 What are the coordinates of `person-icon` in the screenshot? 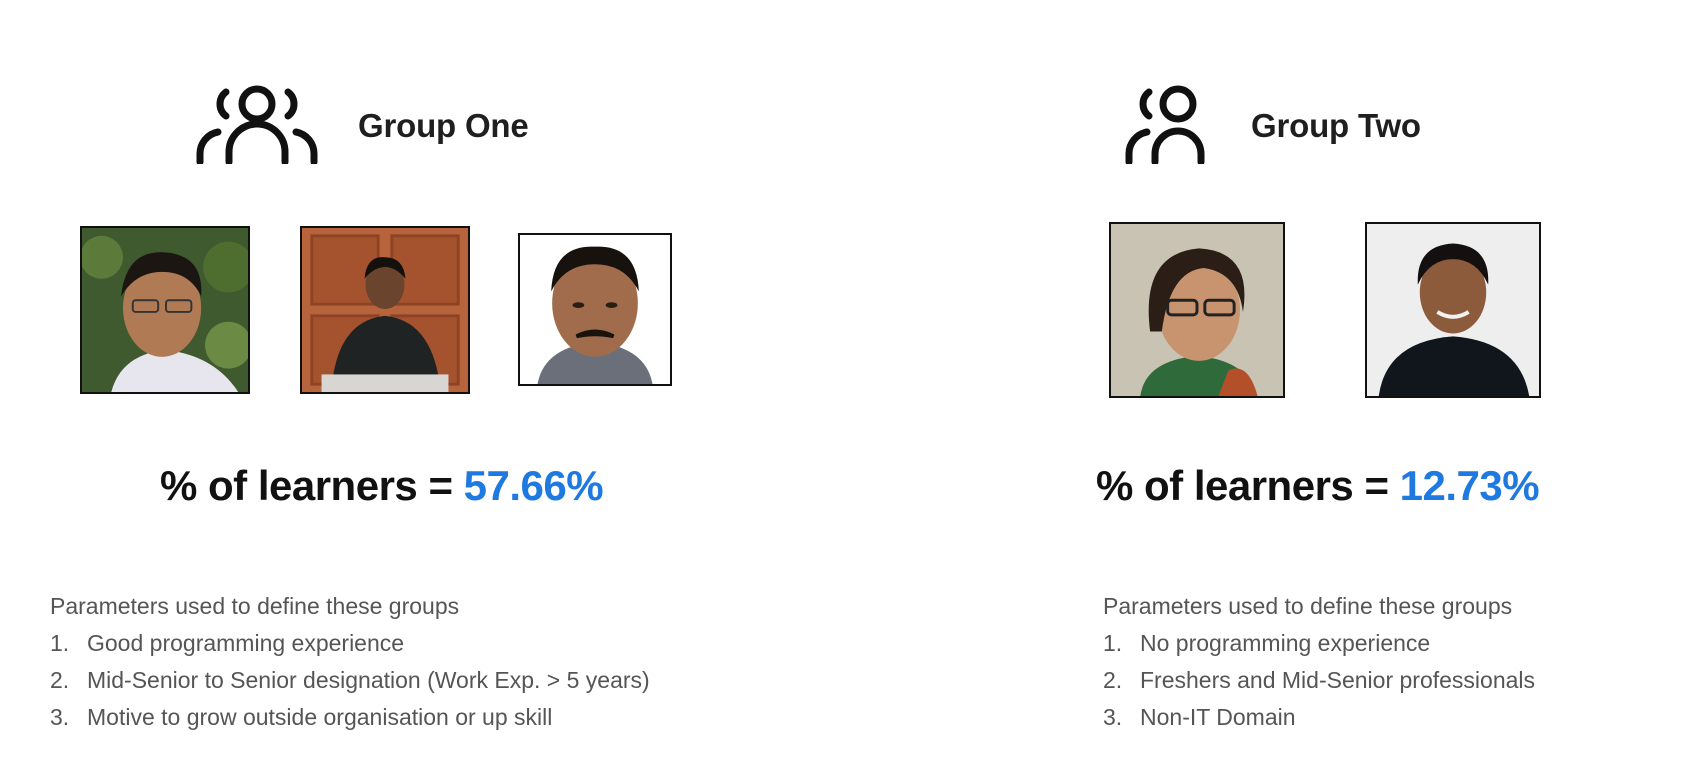 It's located at (1174, 125).